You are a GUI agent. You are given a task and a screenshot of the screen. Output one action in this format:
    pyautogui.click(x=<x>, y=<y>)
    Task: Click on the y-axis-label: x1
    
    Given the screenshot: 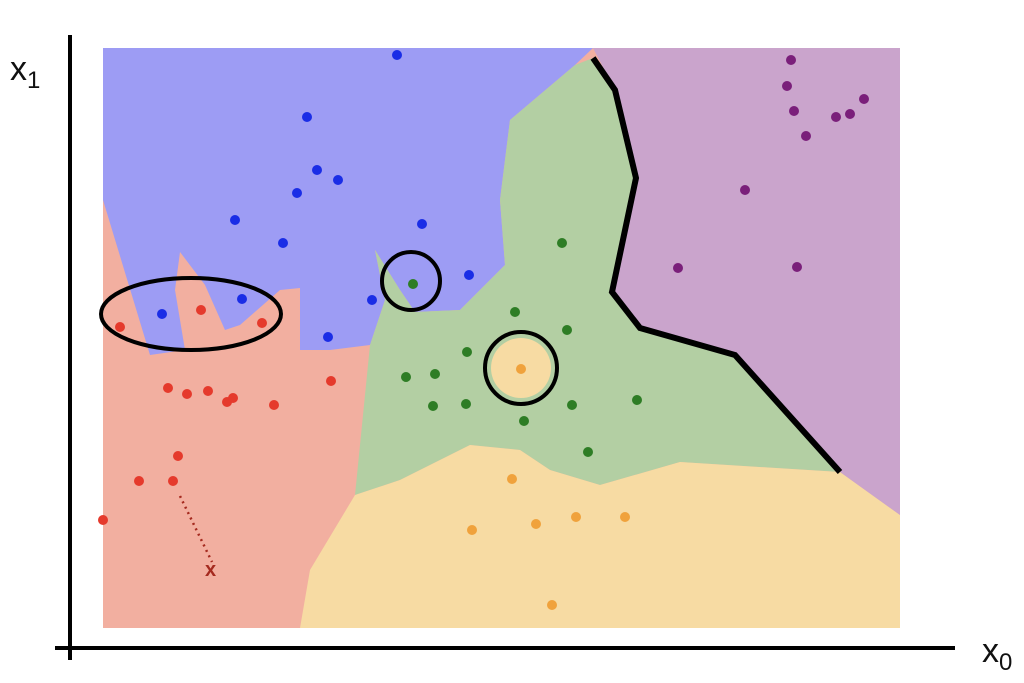 What is the action you would take?
    pyautogui.click(x=25, y=72)
    